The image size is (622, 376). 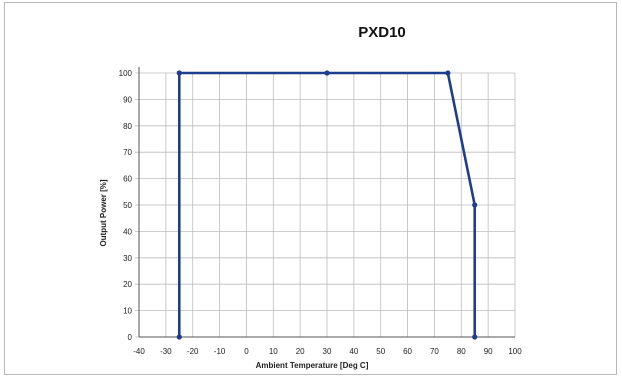 I want to click on y-tick-label: 10, so click(x=127, y=311).